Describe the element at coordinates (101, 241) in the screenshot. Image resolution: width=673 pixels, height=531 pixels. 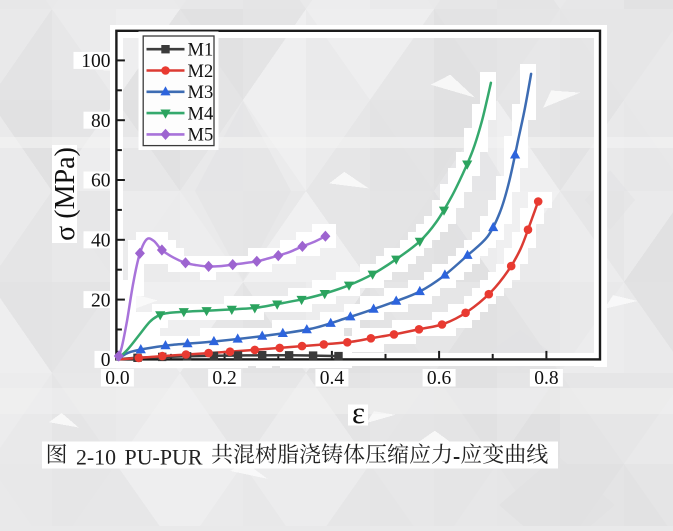
I see `svg-text: 40` at that location.